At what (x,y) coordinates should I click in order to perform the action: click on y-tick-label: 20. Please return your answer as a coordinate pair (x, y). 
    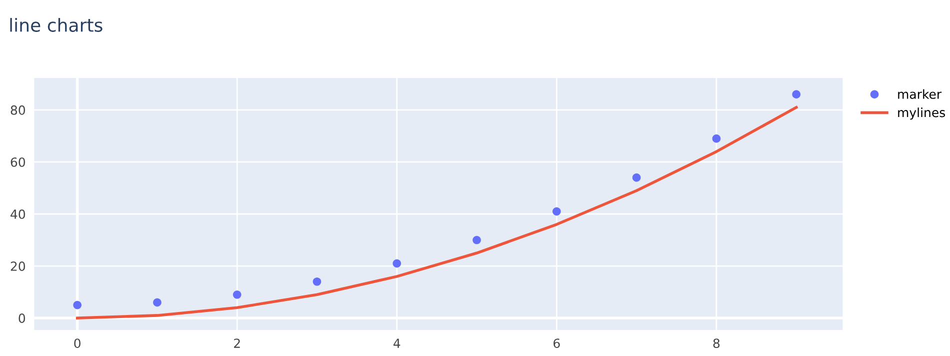
    Looking at the image, I should click on (18, 266).